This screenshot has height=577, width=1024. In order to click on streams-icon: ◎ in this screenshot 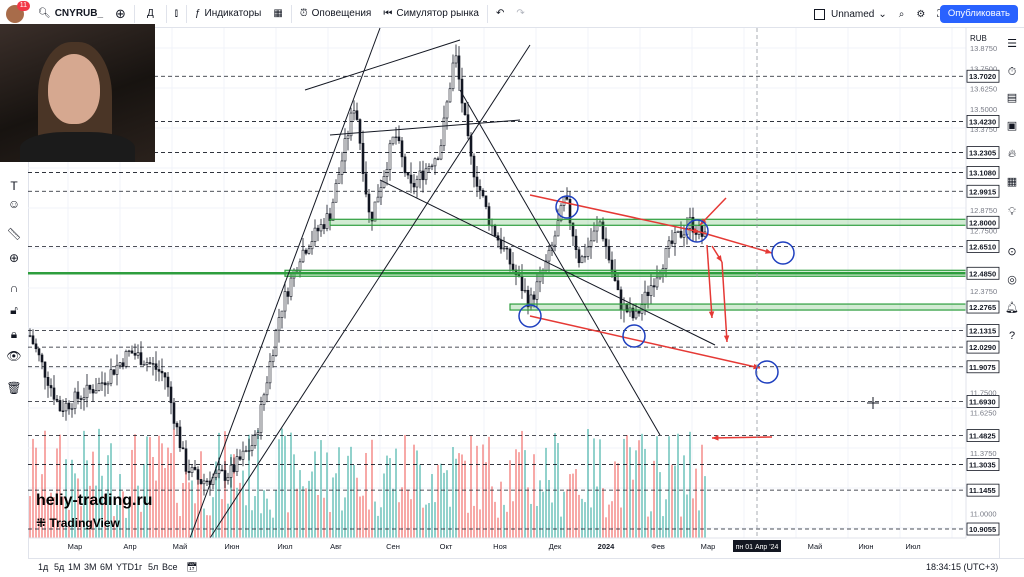, I will do `click(1012, 280)`.